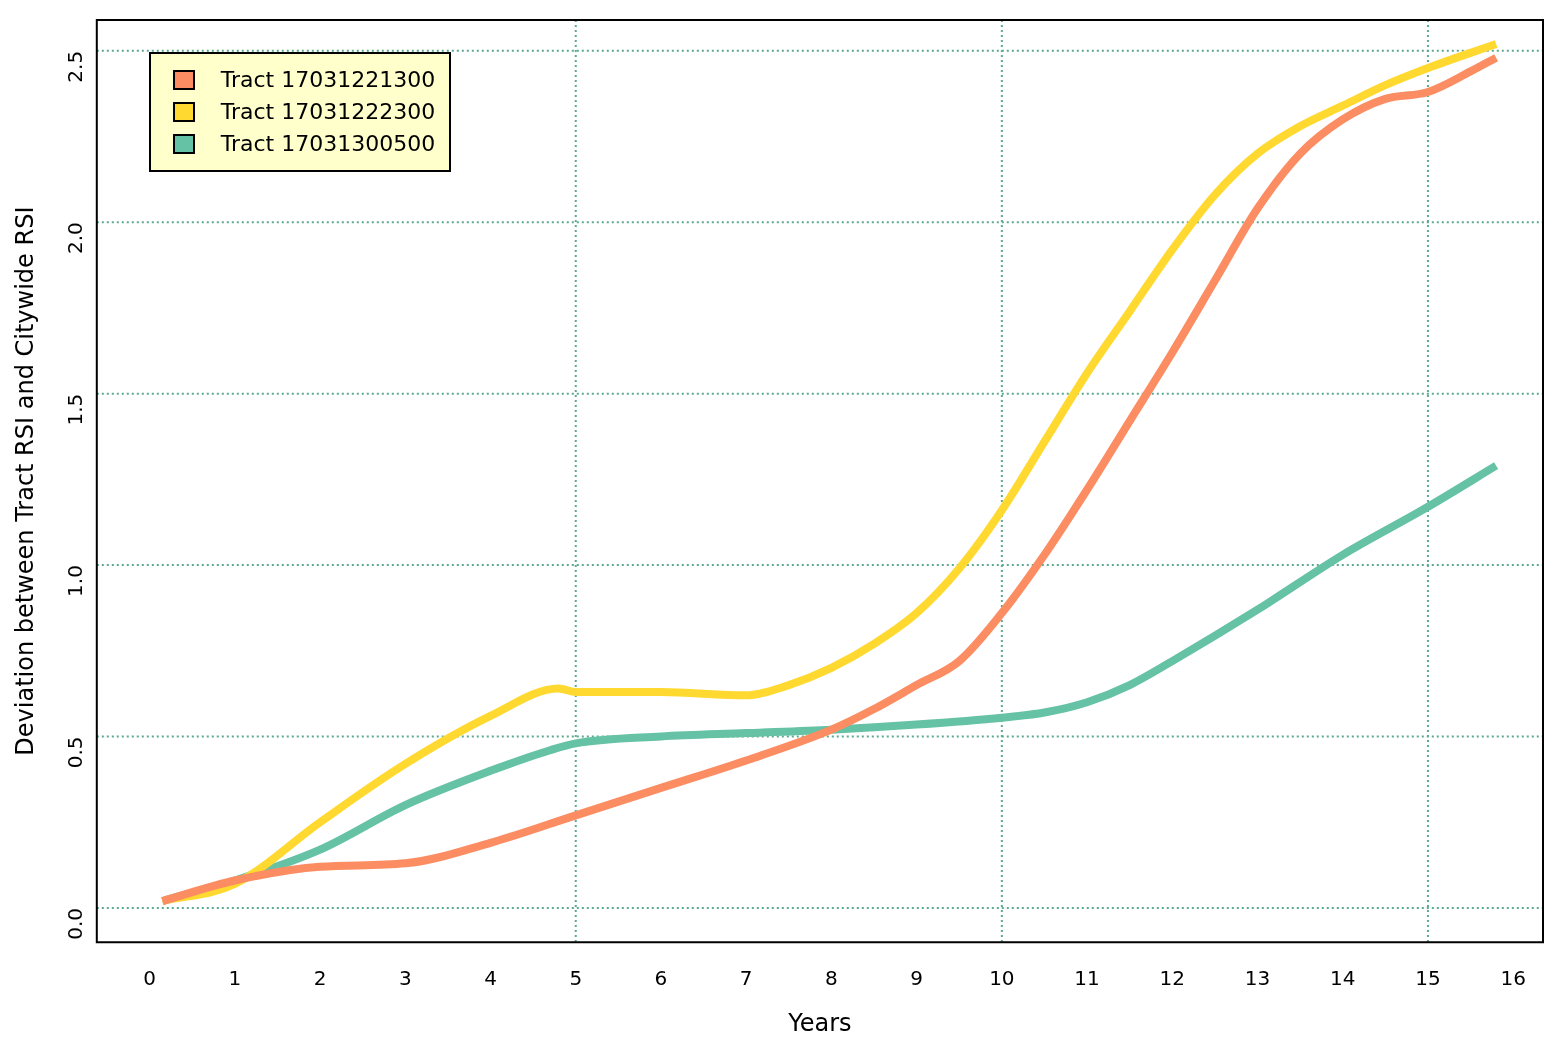 The height and width of the screenshot is (1047, 1545). What do you see at coordinates (24, 481) in the screenshot?
I see `y-axis-title: Deviation between Tract RSI and Citywide RSI` at bounding box center [24, 481].